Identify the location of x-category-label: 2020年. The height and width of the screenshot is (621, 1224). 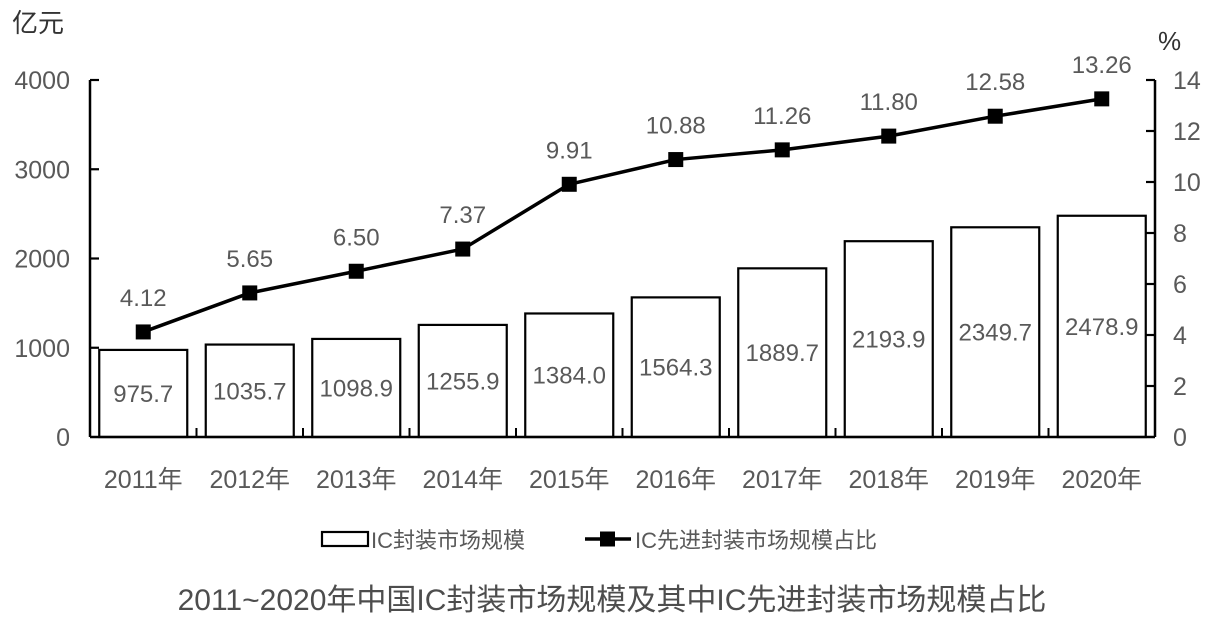
(1101, 480).